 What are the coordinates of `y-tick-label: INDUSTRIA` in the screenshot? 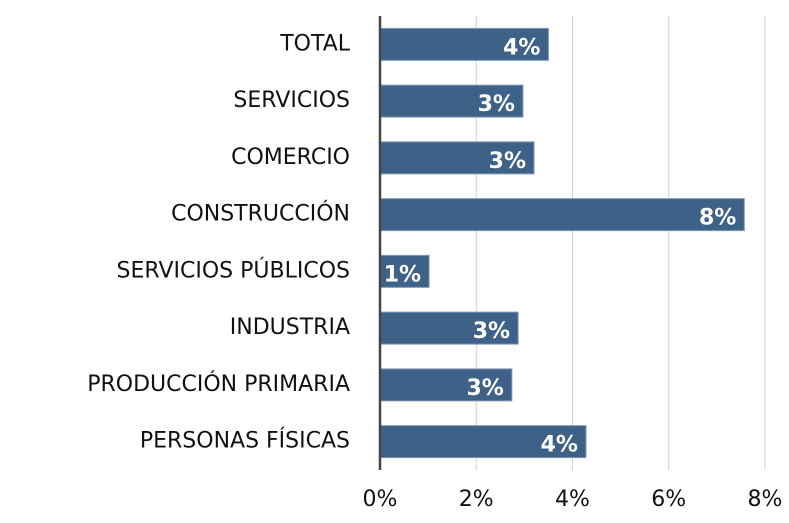 It's located at (290, 327).